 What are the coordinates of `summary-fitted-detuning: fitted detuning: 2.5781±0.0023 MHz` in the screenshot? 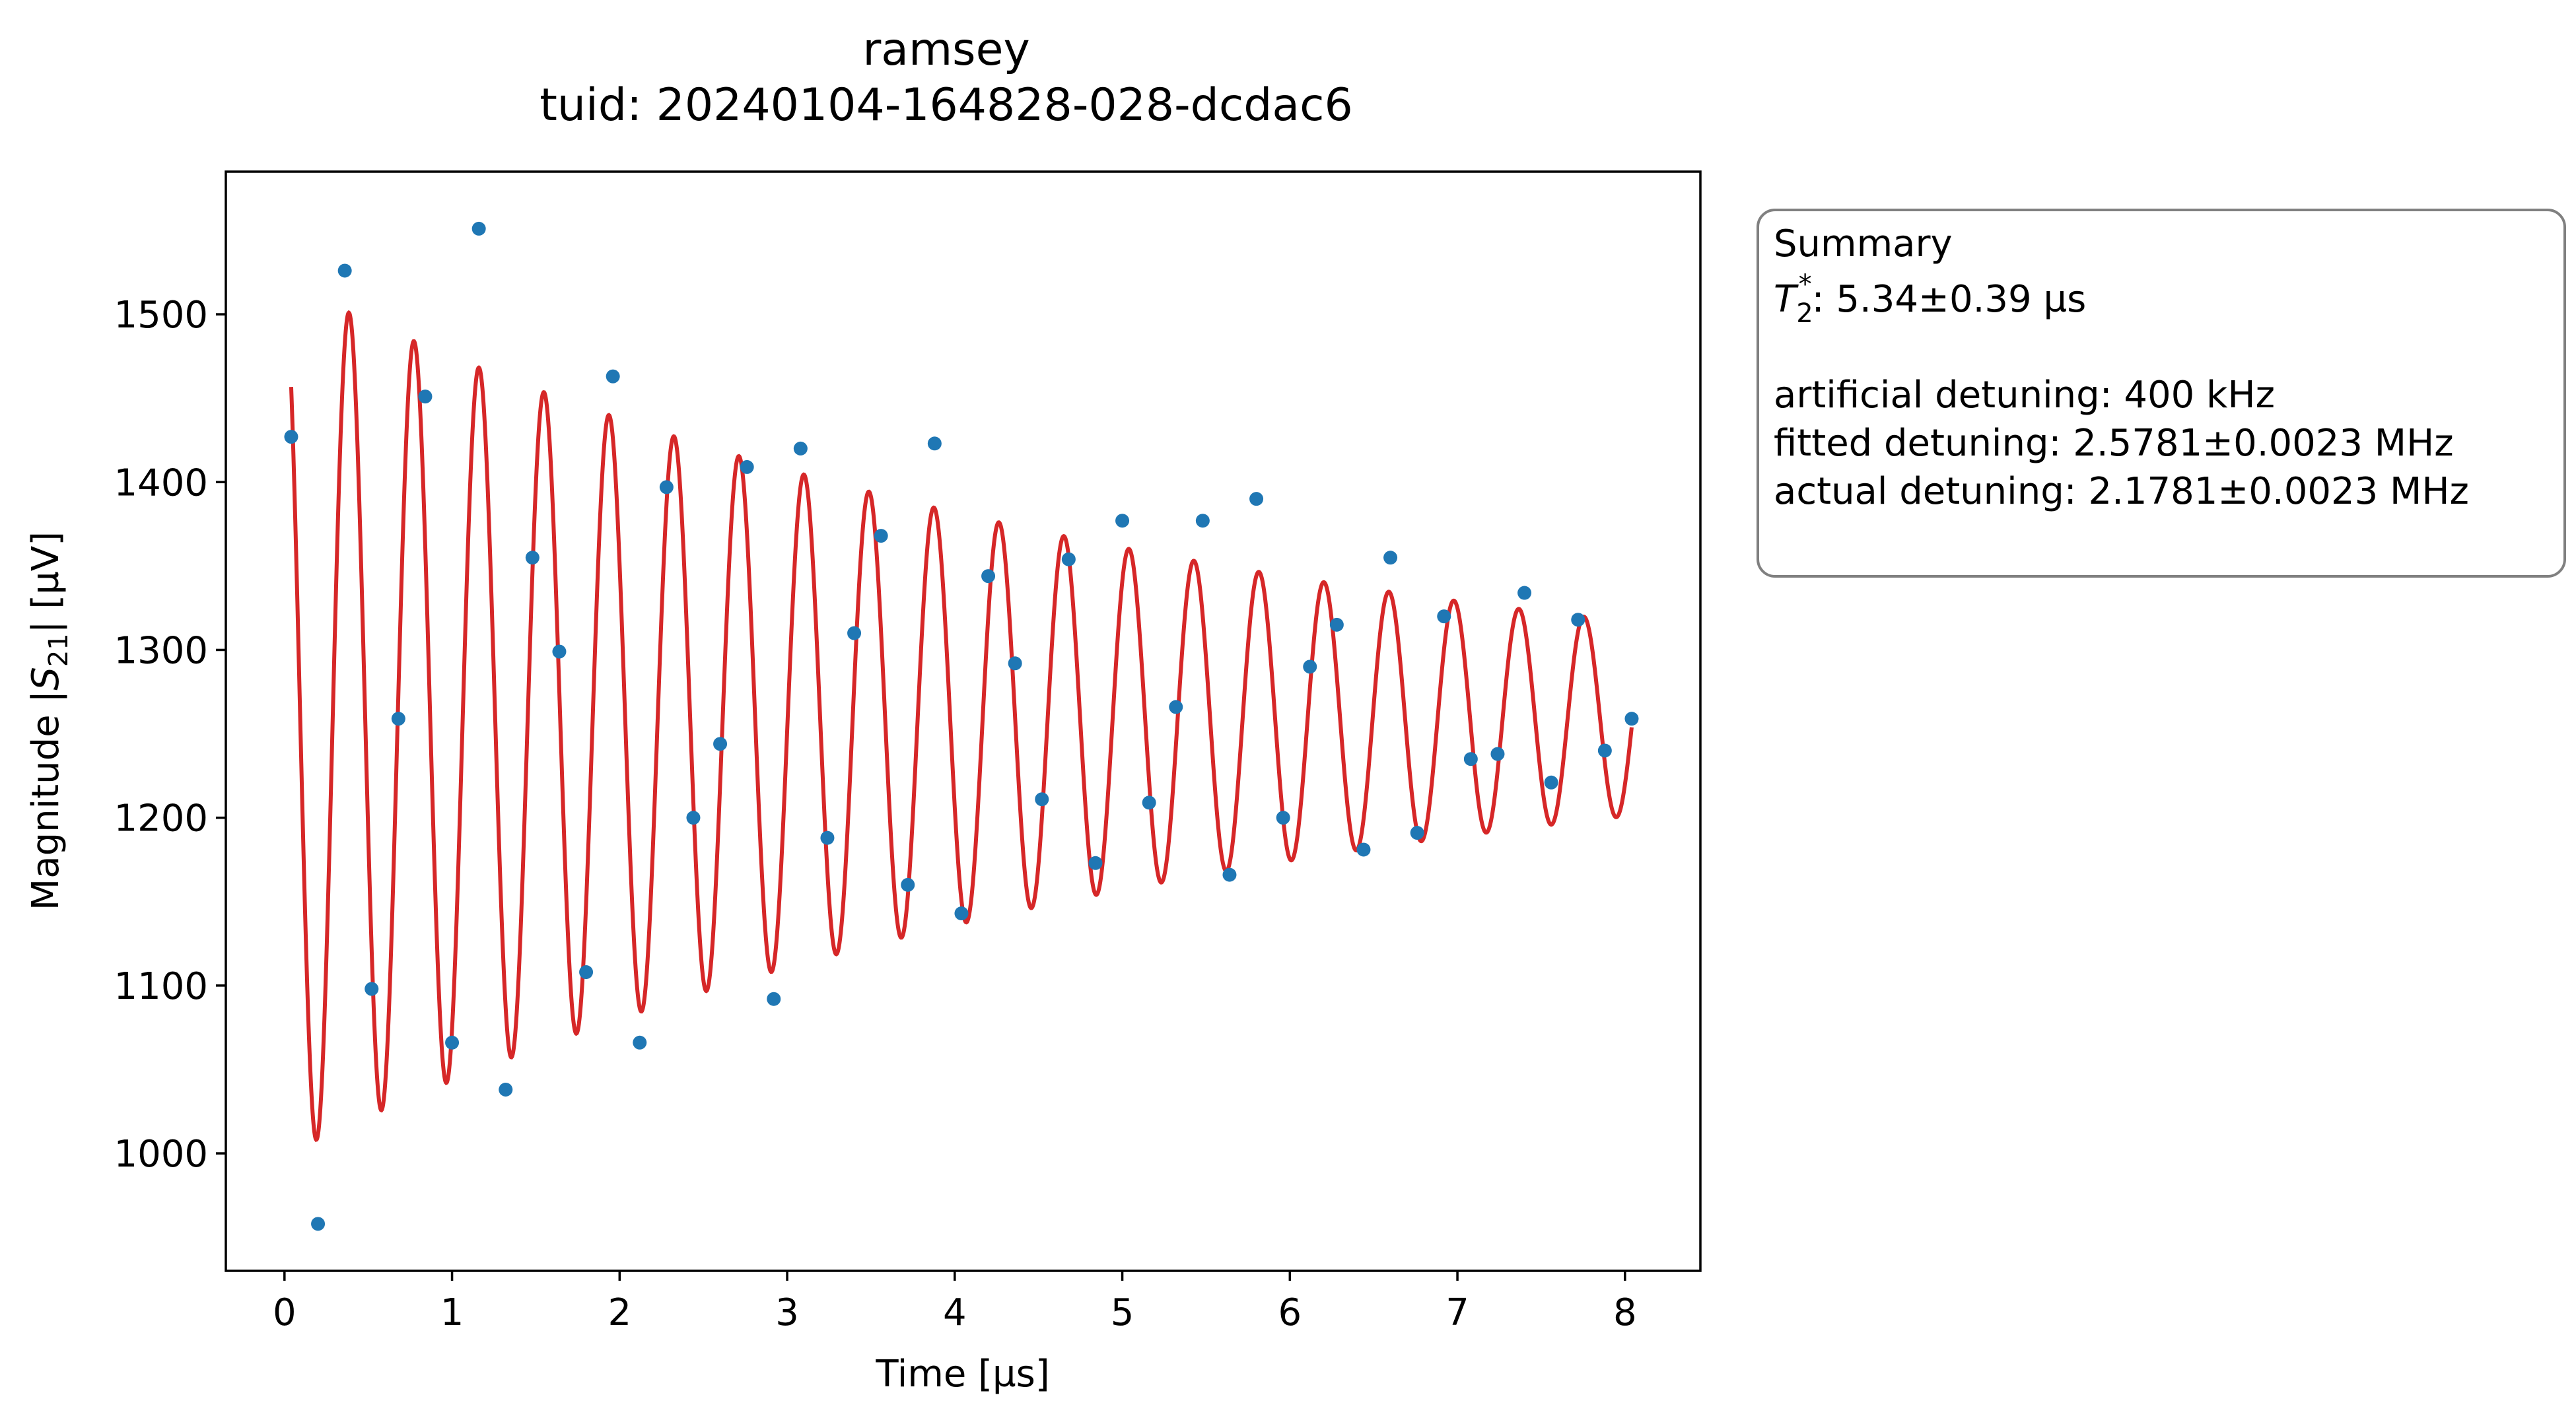 It's located at (2114, 444).